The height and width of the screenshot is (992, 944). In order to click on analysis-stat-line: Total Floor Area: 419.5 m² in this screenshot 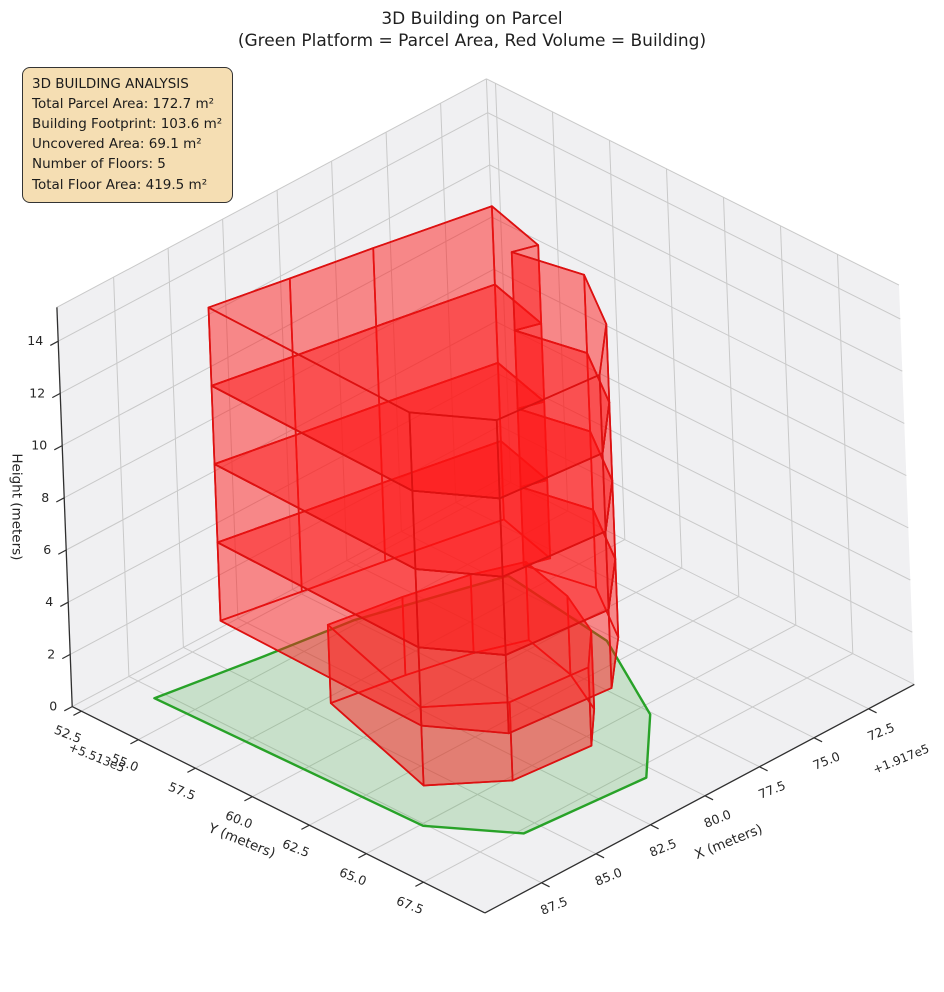, I will do `click(120, 184)`.